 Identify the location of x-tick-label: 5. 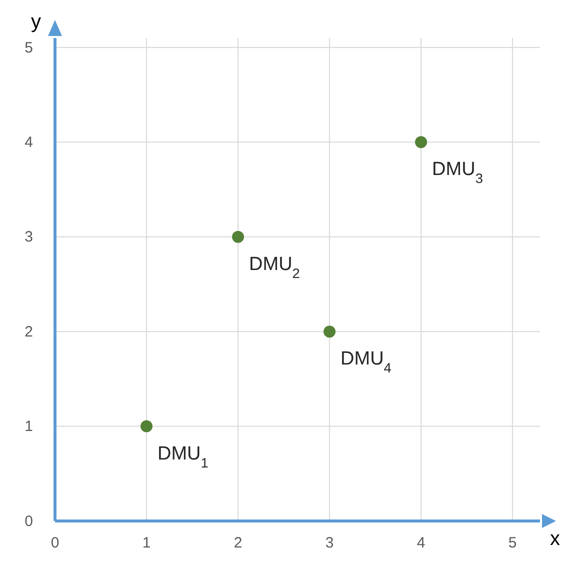
(512, 543).